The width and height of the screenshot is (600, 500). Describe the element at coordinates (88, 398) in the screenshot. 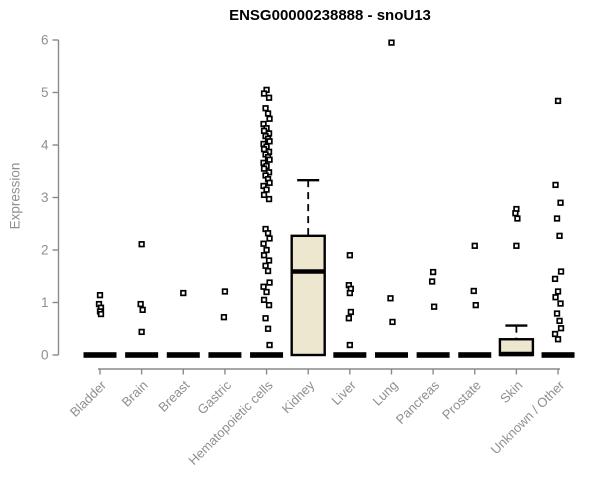

I see `x-tick-label: Bladder` at that location.